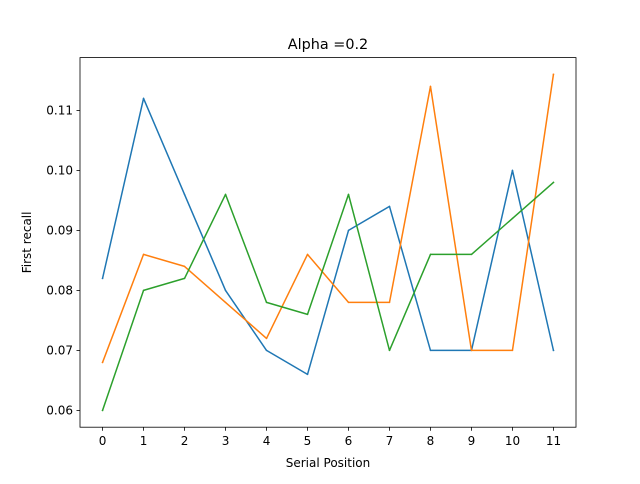 This screenshot has width=640, height=484. Describe the element at coordinates (328, 45) in the screenshot. I see `chart-title: Alpha =0.2` at that location.